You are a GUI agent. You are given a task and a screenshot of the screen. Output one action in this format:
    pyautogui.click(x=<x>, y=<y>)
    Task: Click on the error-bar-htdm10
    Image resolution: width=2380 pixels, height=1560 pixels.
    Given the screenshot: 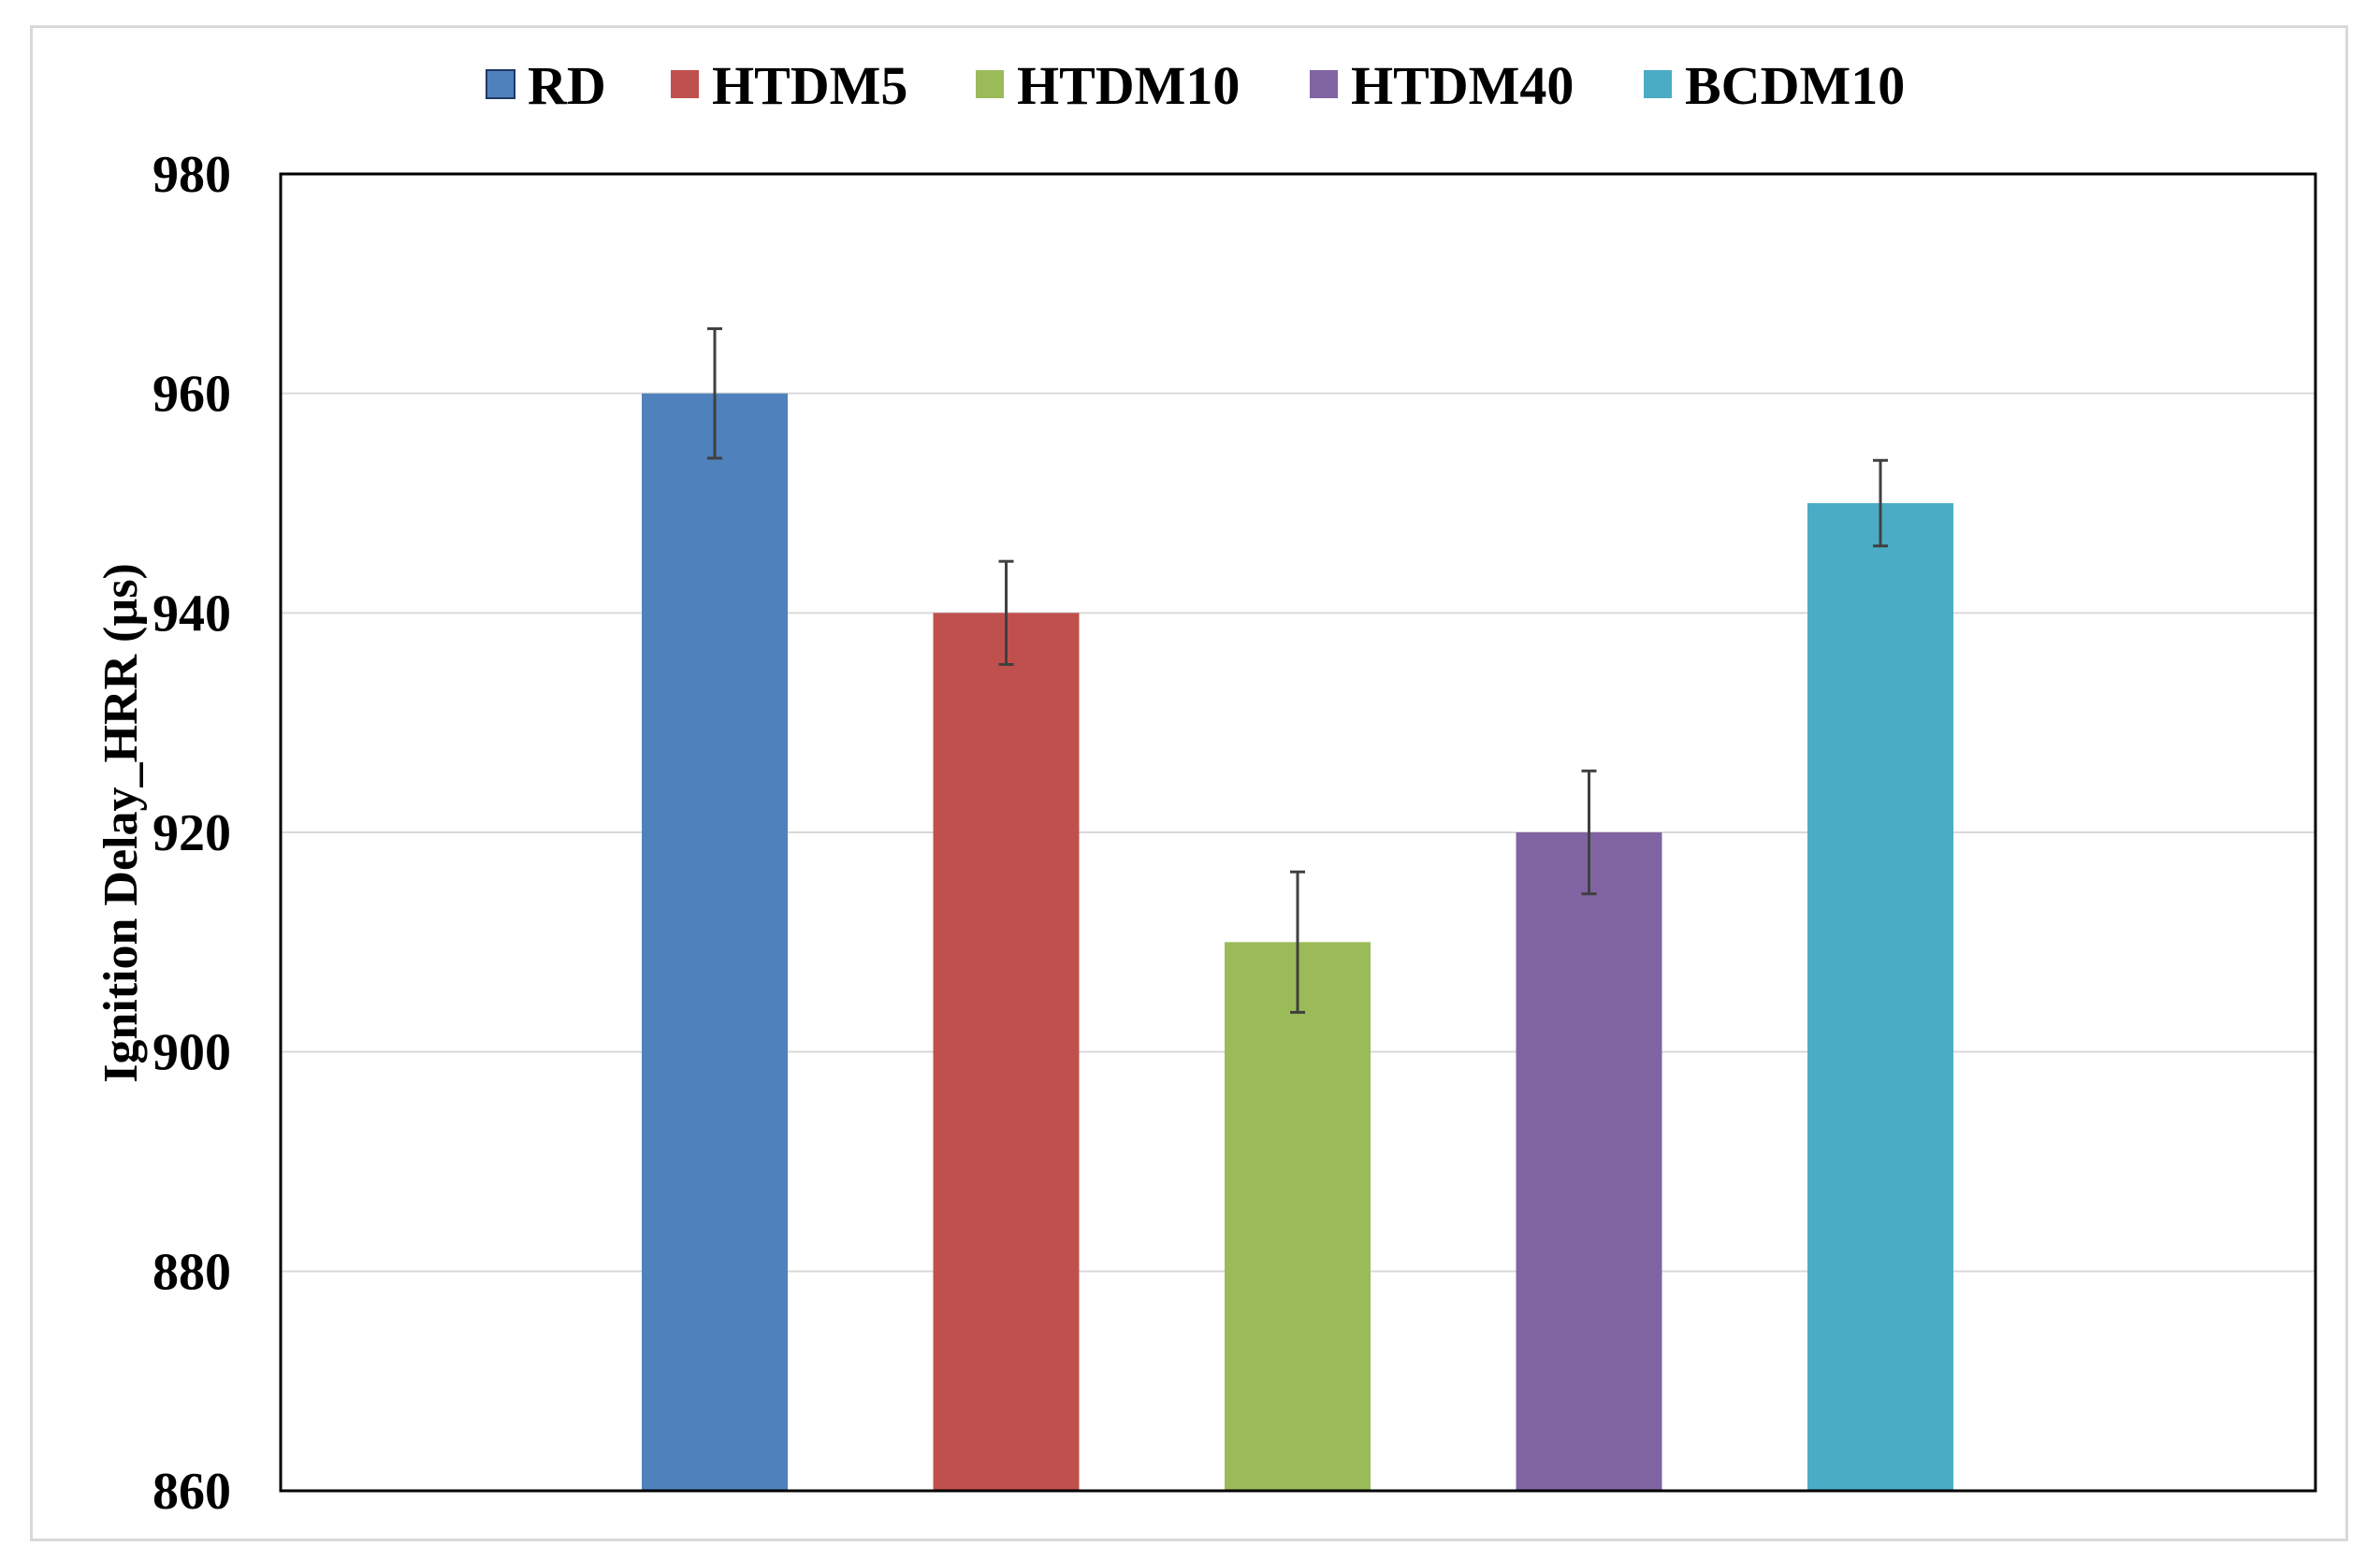 What is the action you would take?
    pyautogui.click(x=1297, y=942)
    